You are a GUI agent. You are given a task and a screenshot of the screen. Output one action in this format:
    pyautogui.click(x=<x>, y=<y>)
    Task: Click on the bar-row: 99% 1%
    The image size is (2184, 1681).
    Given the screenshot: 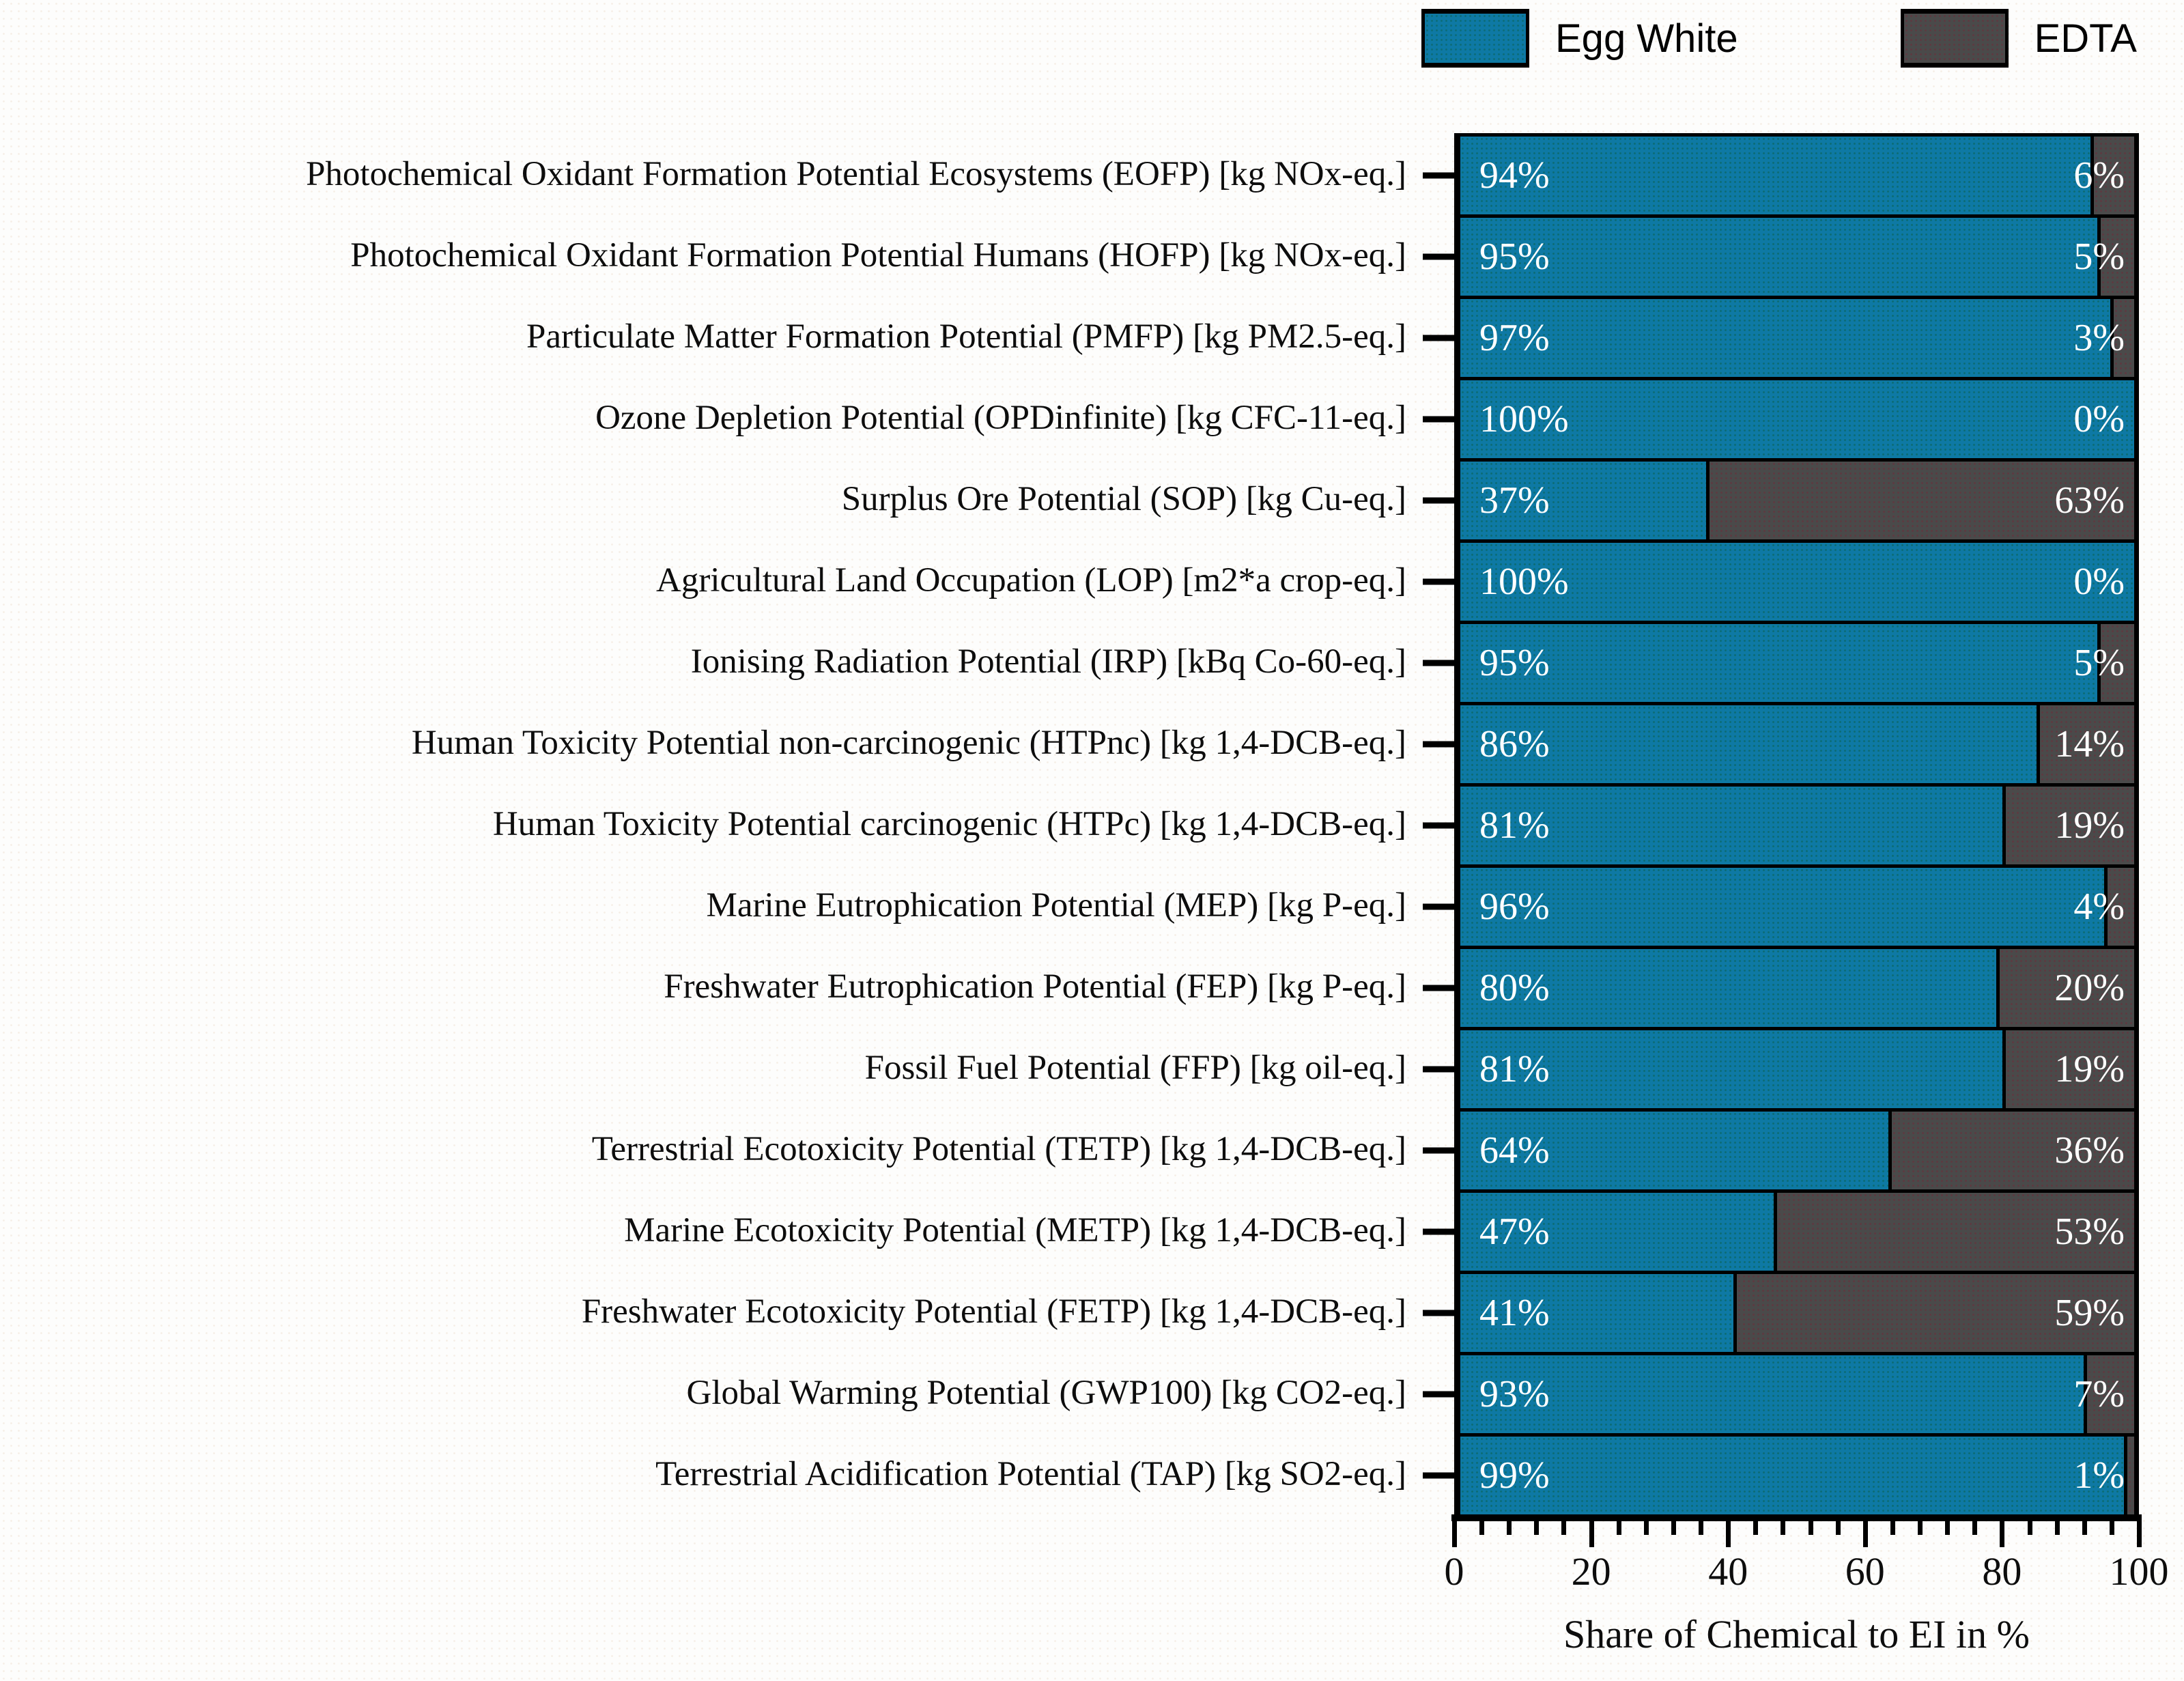 What is the action you would take?
    pyautogui.click(x=1778, y=1475)
    